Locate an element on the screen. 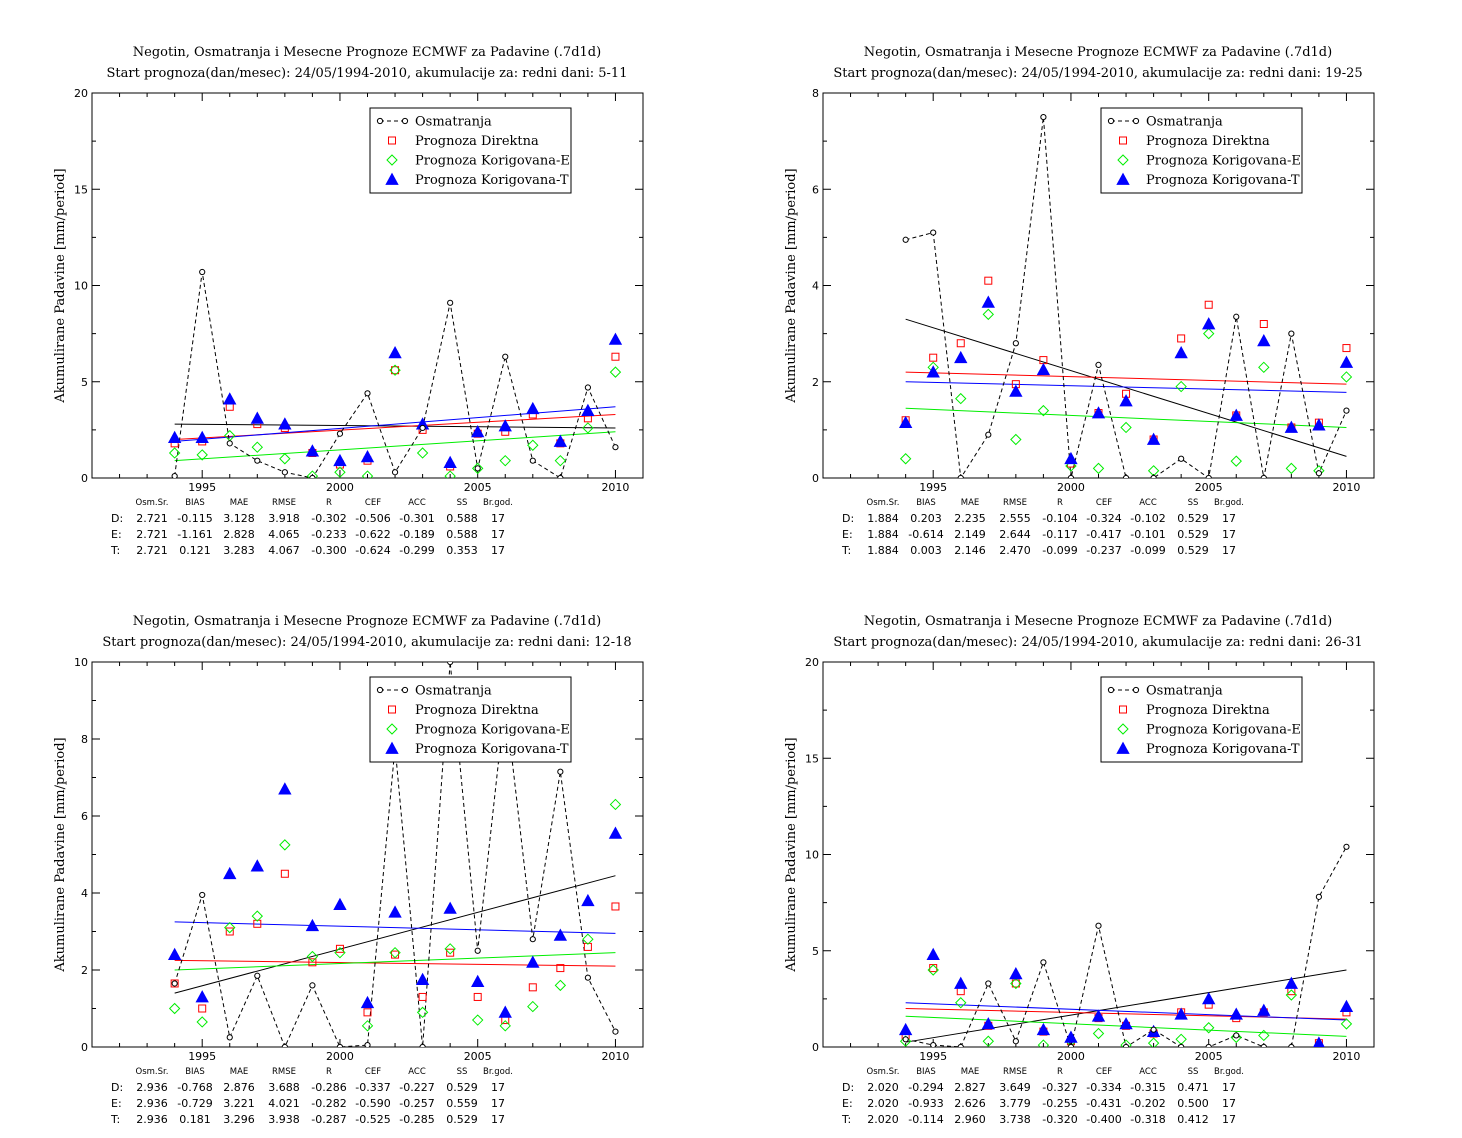 Image resolution: width=1462 pixels, height=1138 pixels. legend-label: Prognoza Korigovana-T is located at coordinates (1223, 749).